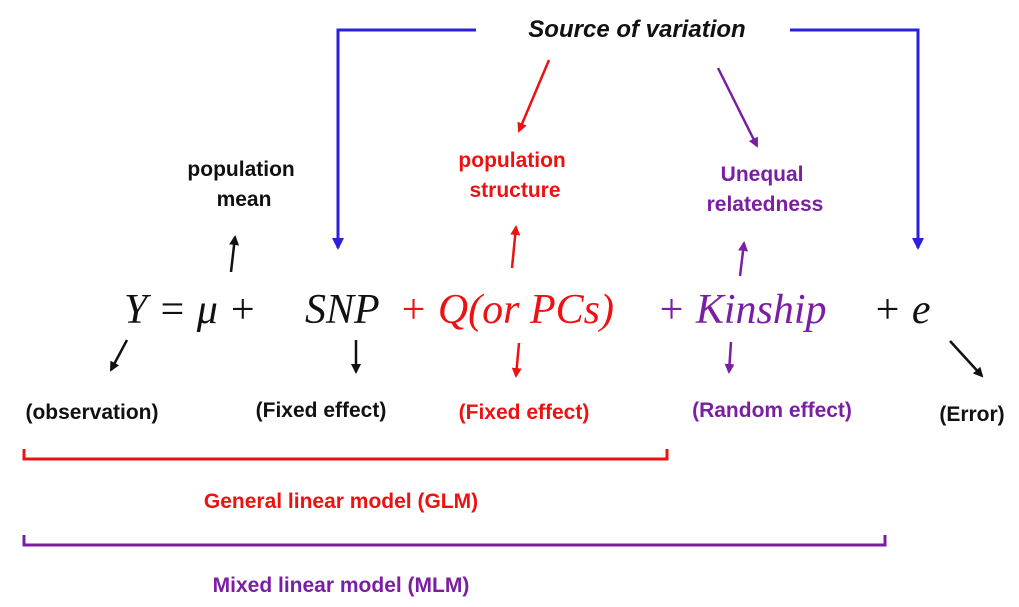  I want to click on arrow-up-unequal-relatedness, so click(743, 259).